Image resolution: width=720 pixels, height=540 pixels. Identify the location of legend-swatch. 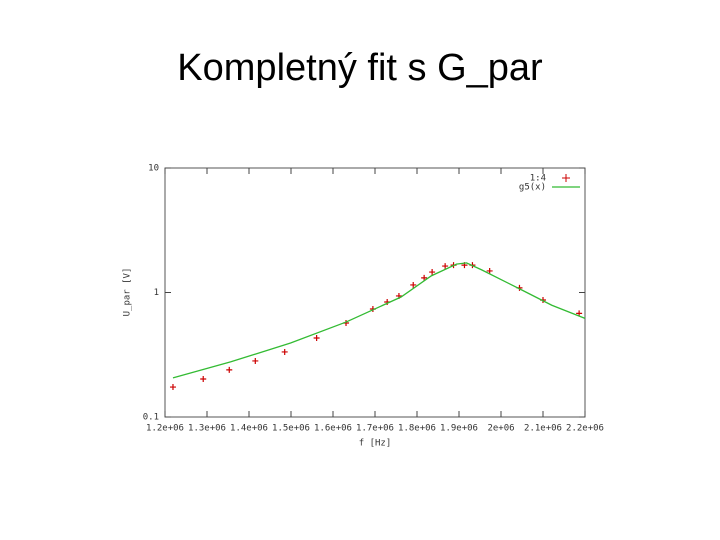
(566, 178).